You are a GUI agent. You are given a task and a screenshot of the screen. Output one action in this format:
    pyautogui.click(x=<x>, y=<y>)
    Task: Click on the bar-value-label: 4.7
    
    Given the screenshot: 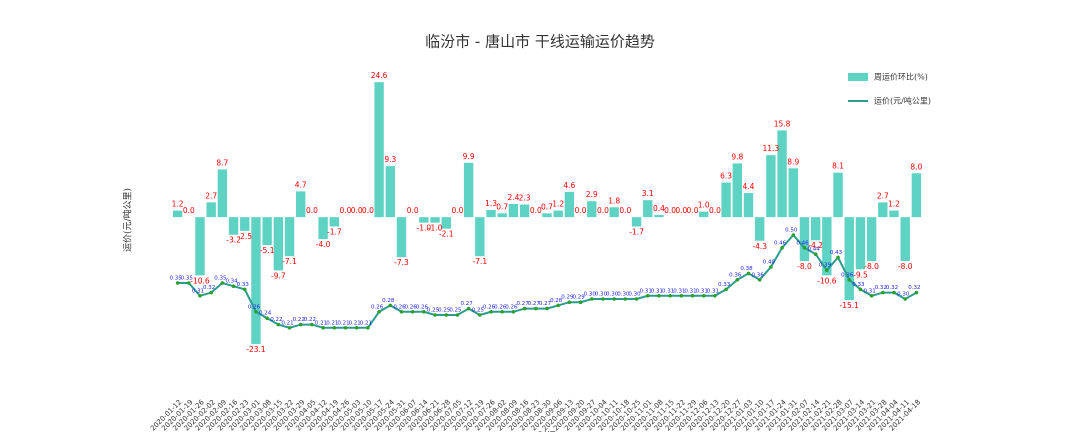 What is the action you would take?
    pyautogui.click(x=301, y=184)
    